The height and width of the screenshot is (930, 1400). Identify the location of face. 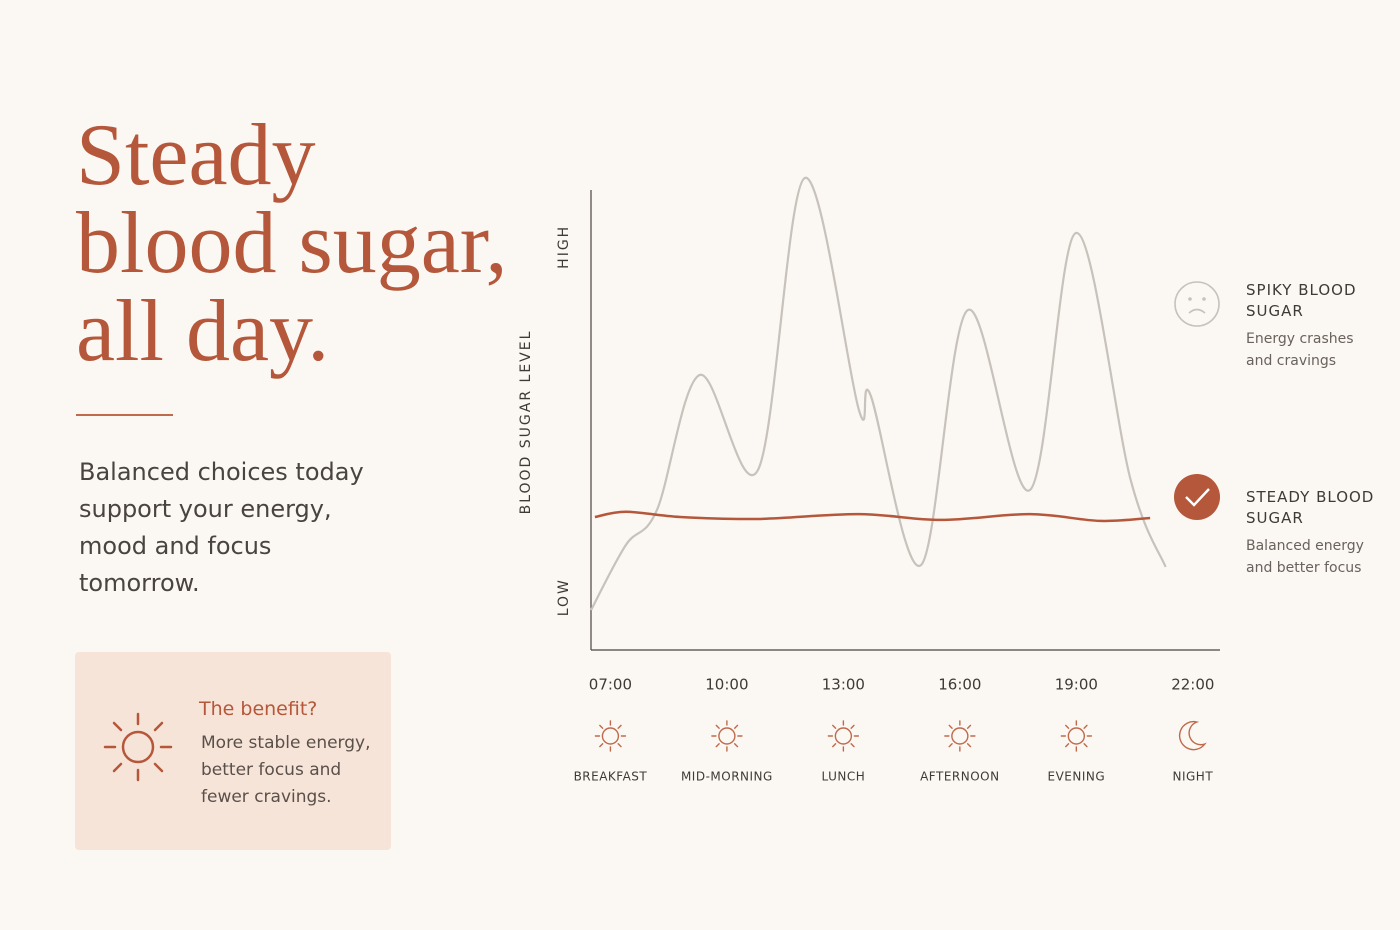
(1197, 304).